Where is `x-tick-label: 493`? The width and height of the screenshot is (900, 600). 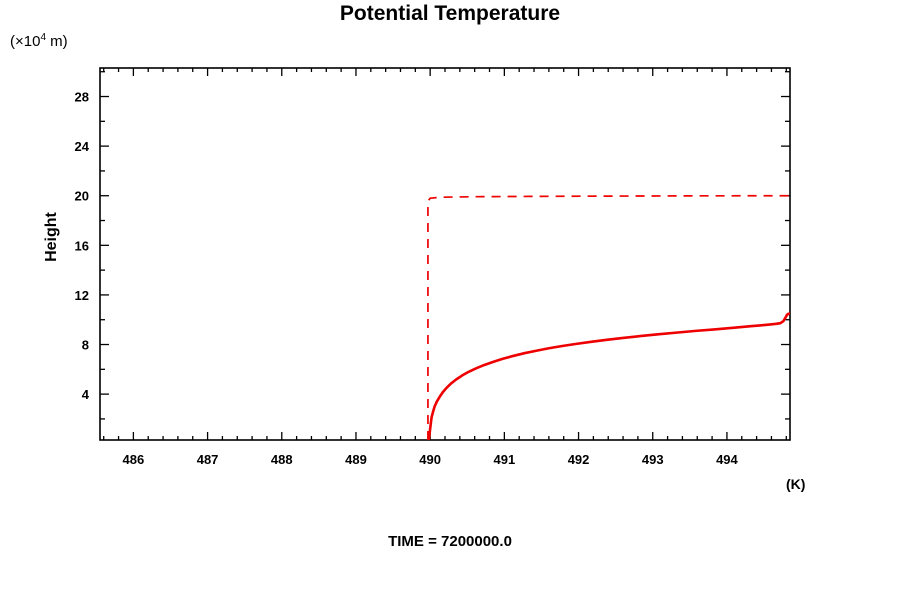
x-tick-label: 493 is located at coordinates (653, 459).